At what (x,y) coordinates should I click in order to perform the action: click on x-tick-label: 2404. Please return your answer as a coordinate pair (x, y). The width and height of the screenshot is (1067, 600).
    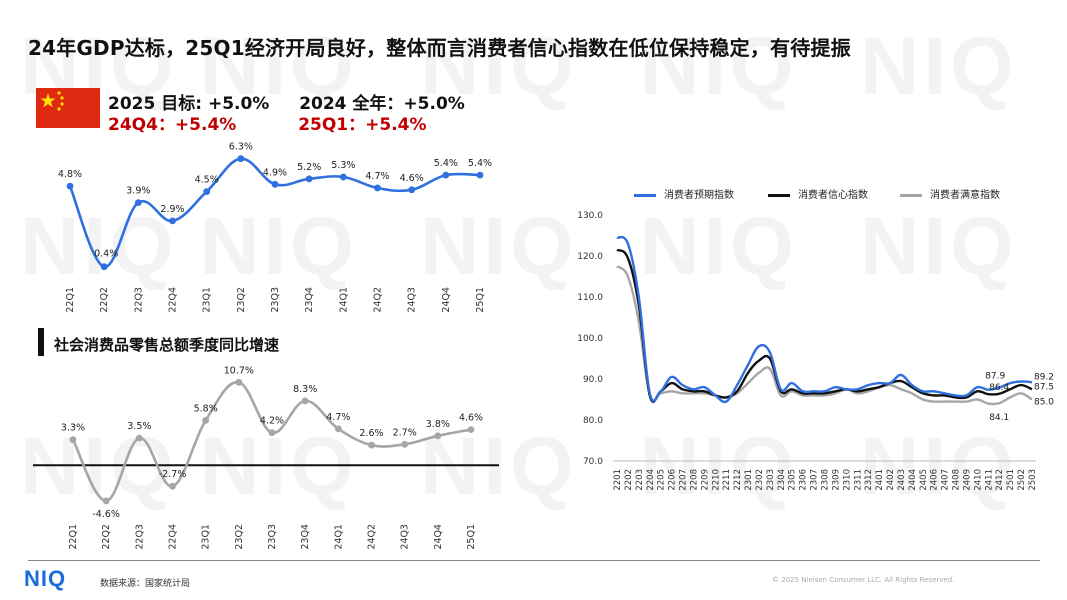
    Looking at the image, I should click on (913, 480).